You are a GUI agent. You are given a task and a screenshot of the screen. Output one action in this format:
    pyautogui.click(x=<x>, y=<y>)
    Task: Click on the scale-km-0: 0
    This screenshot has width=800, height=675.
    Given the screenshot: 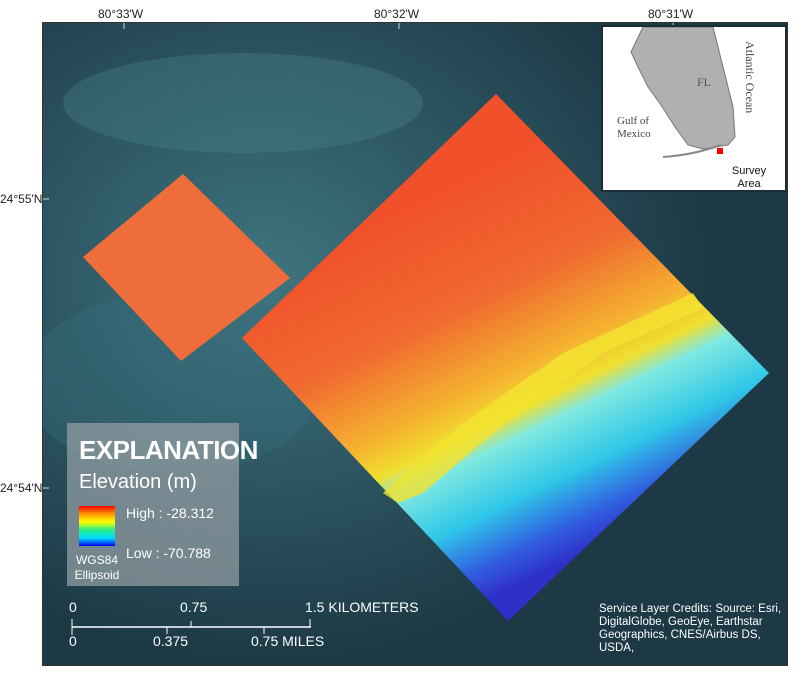 What is the action you would take?
    pyautogui.click(x=73, y=607)
    